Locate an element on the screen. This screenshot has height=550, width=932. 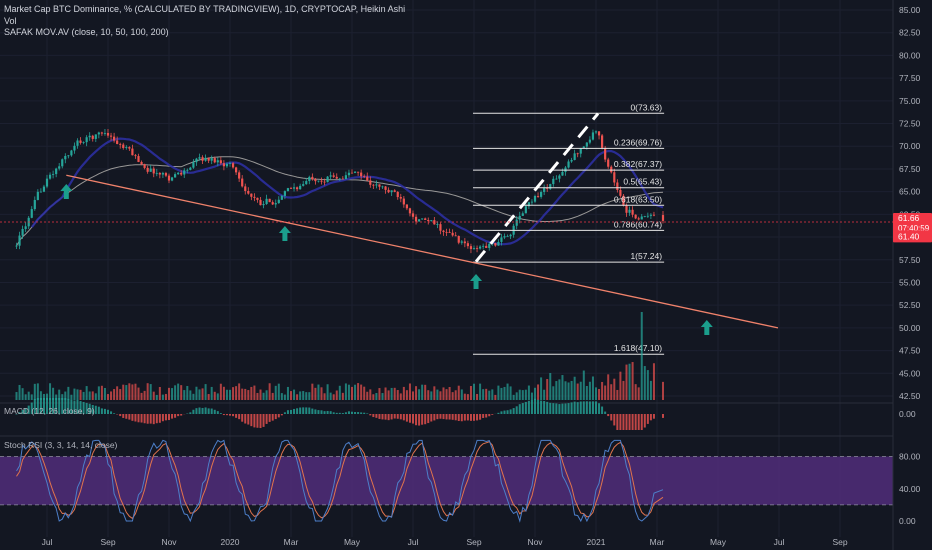
stoch-rsi-pane-label: Stoch RSI (3, 3, 14, 14, close) is located at coordinates (61, 445).